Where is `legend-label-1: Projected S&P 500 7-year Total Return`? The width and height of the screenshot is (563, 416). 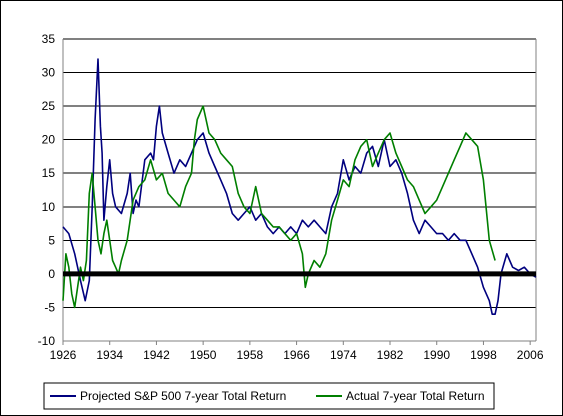
legend-label-1: Projected S&P 500 7-year Total Return is located at coordinates (183, 396).